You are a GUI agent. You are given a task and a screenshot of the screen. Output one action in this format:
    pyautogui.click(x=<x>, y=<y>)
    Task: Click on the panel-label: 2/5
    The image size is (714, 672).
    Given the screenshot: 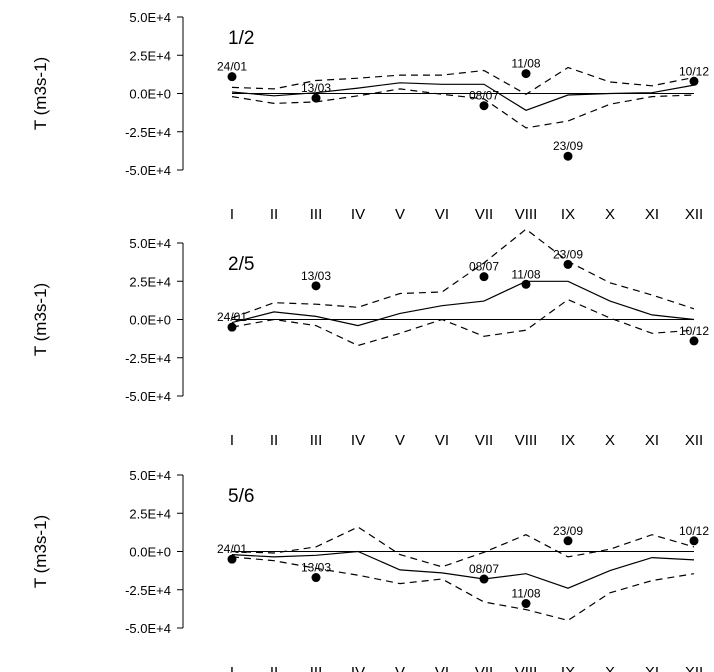 What is the action you would take?
    pyautogui.click(x=241, y=264)
    